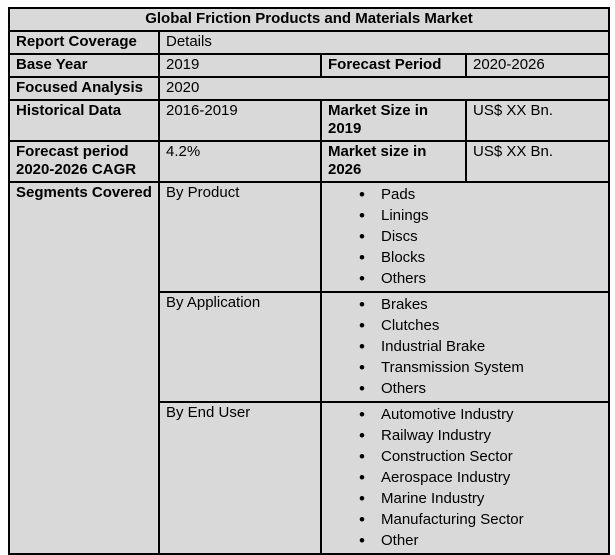 This screenshot has height=555, width=615. I want to click on forecast-period-value: 2020-2026, so click(537, 65).